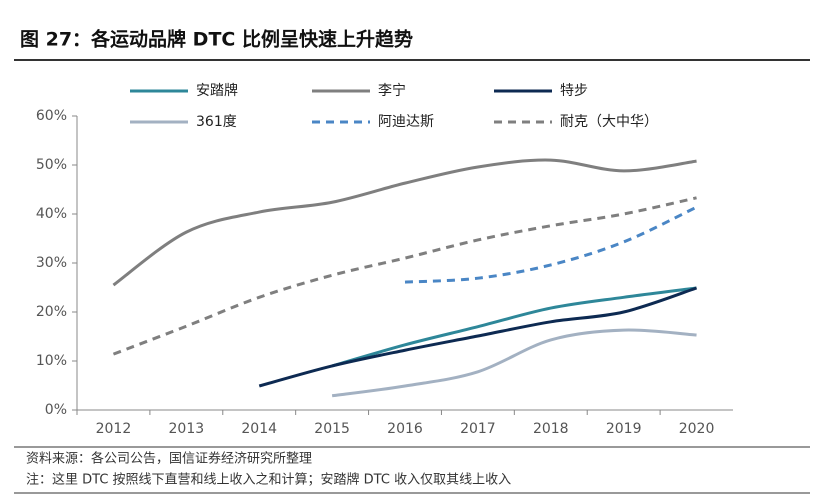 The height and width of the screenshot is (495, 820). What do you see at coordinates (406, 122) in the screenshot?
I see `legend-label: 阿迪达斯` at bounding box center [406, 122].